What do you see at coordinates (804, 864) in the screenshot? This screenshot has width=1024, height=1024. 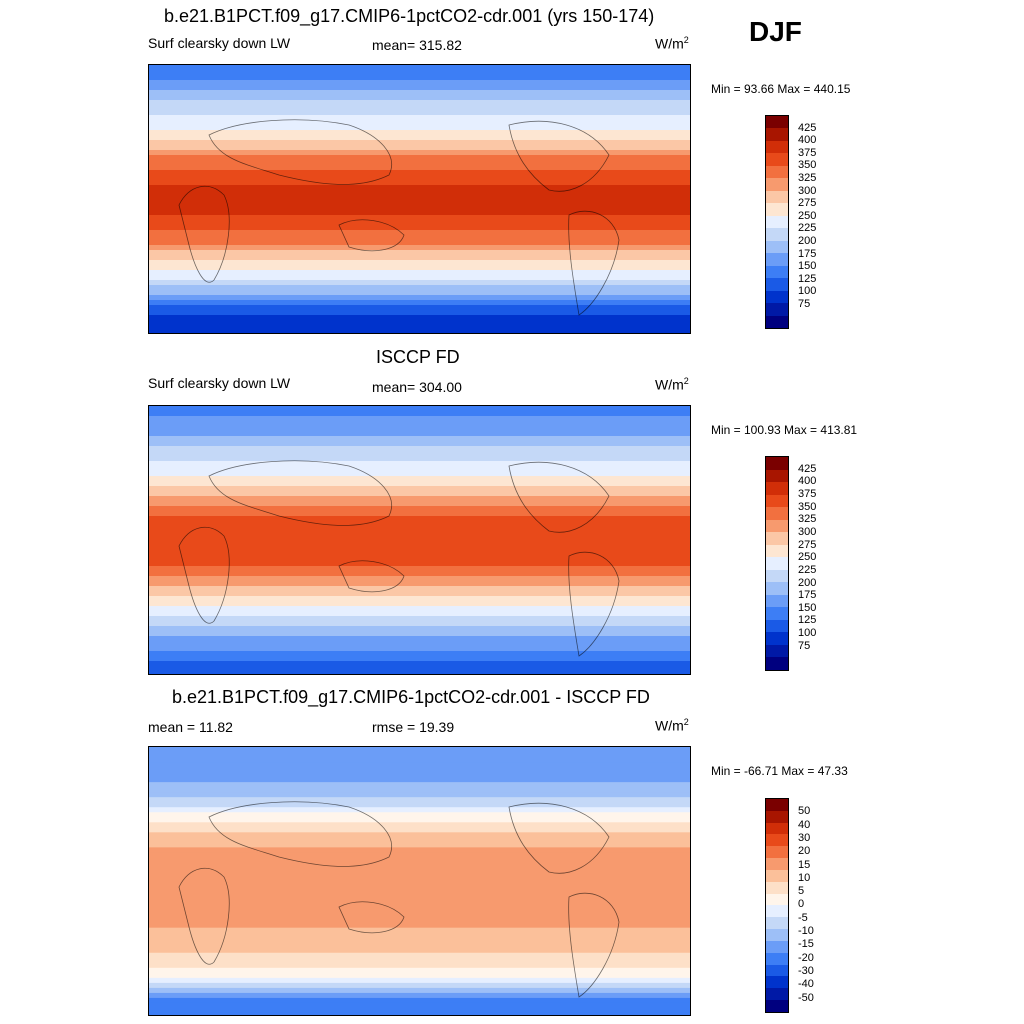 I see `colorbar-tick-label: 15` at bounding box center [804, 864].